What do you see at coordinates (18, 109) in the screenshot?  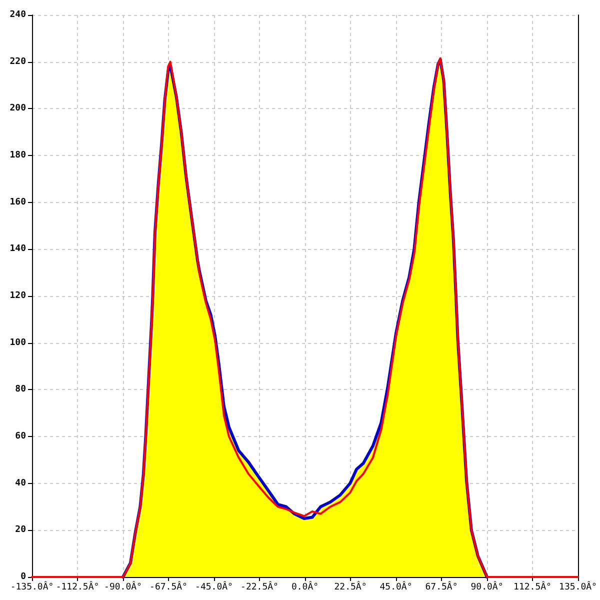 I see `y-tick-label: 200` at bounding box center [18, 109].